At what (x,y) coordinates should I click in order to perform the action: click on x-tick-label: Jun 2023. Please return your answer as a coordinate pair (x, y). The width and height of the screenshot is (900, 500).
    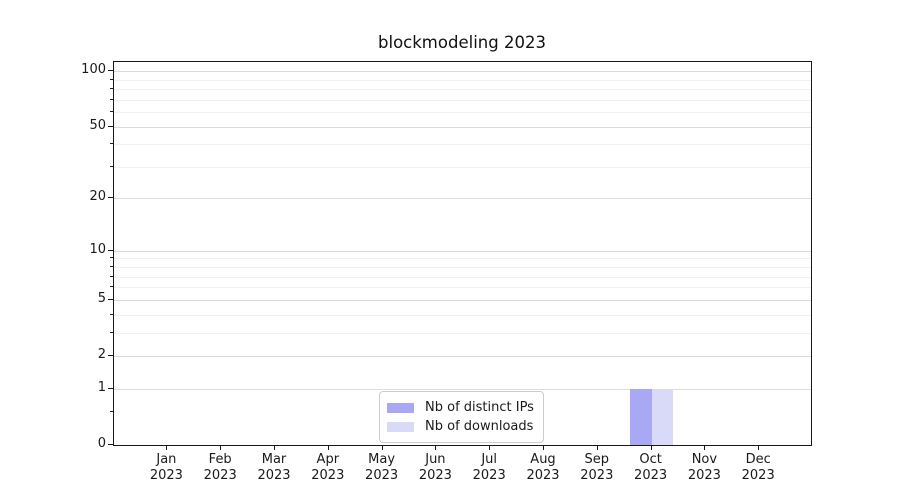
    Looking at the image, I should click on (435, 467).